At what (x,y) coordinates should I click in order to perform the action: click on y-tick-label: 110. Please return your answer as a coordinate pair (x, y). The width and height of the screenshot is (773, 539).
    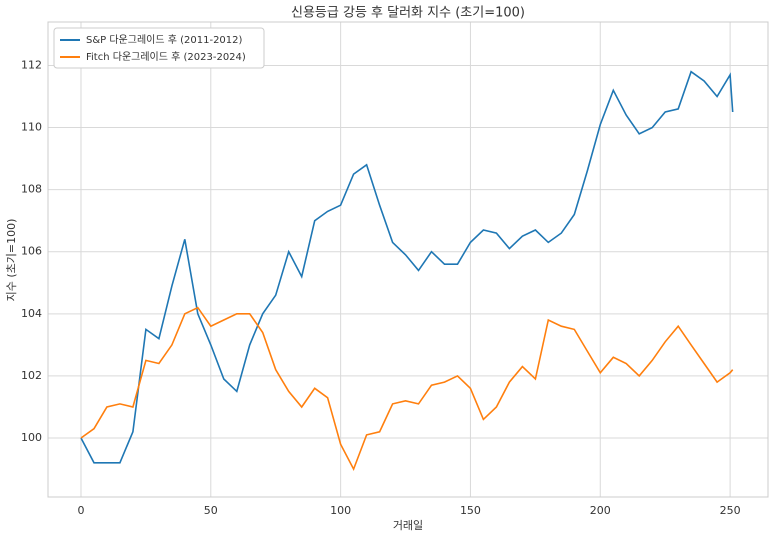
    Looking at the image, I should click on (31, 127).